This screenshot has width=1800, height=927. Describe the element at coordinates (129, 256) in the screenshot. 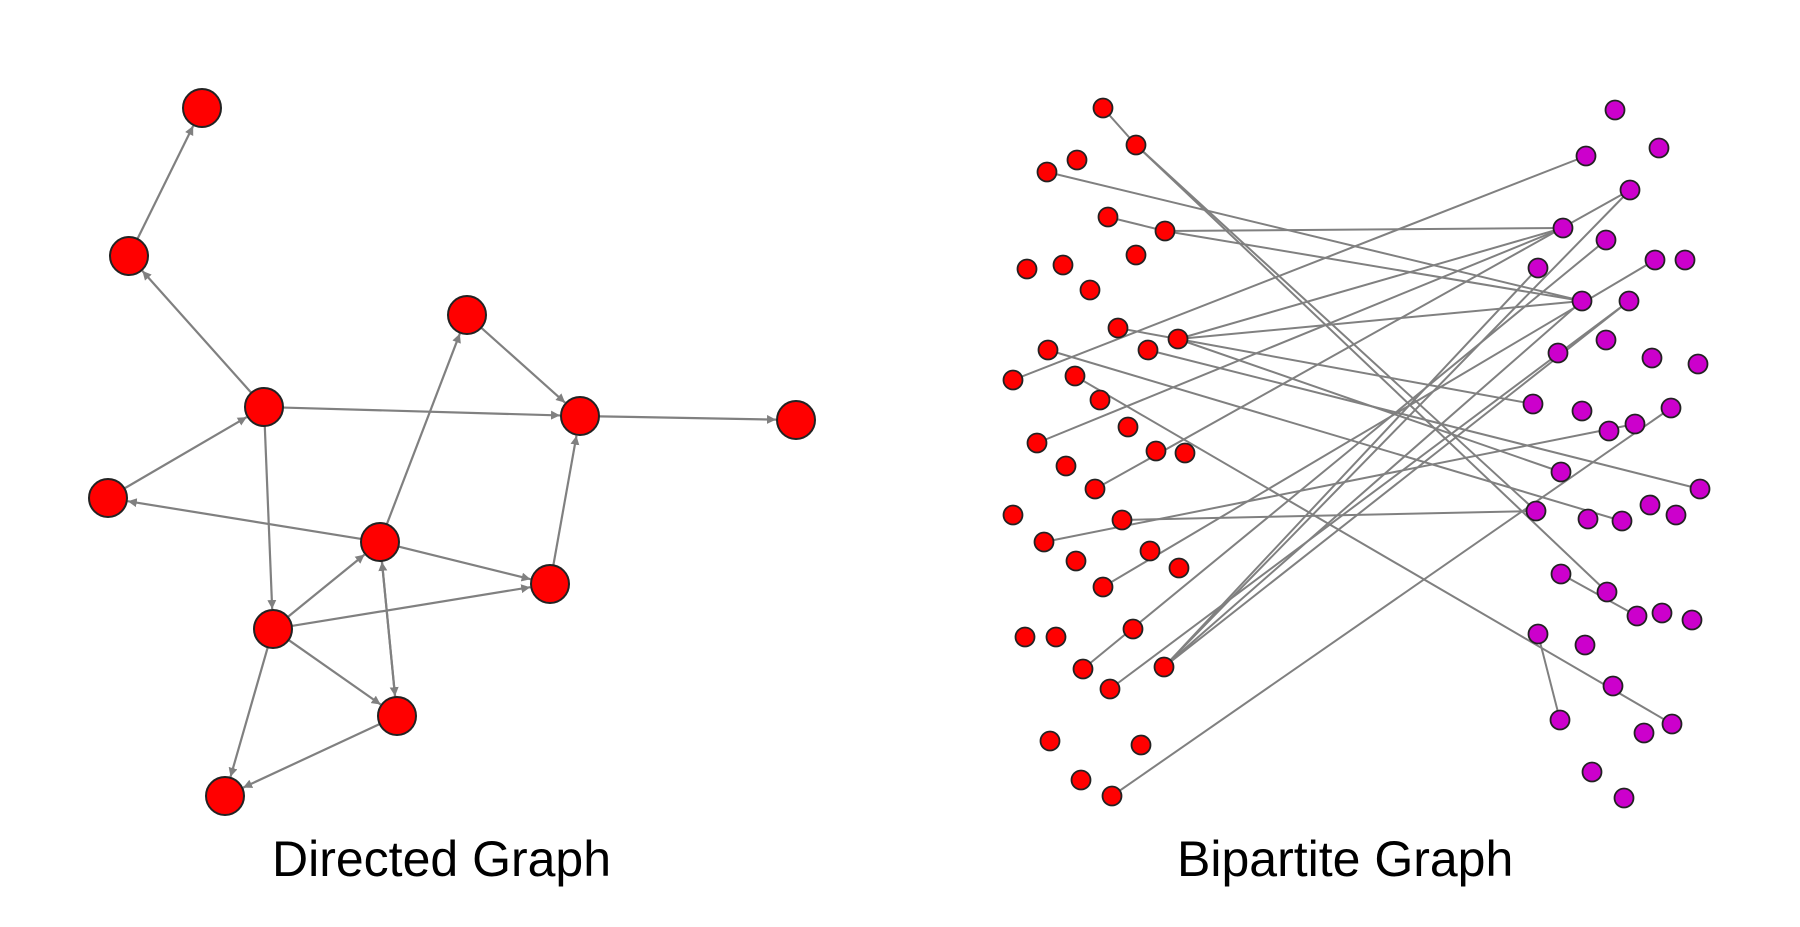

I see `directed-node-n1` at that location.